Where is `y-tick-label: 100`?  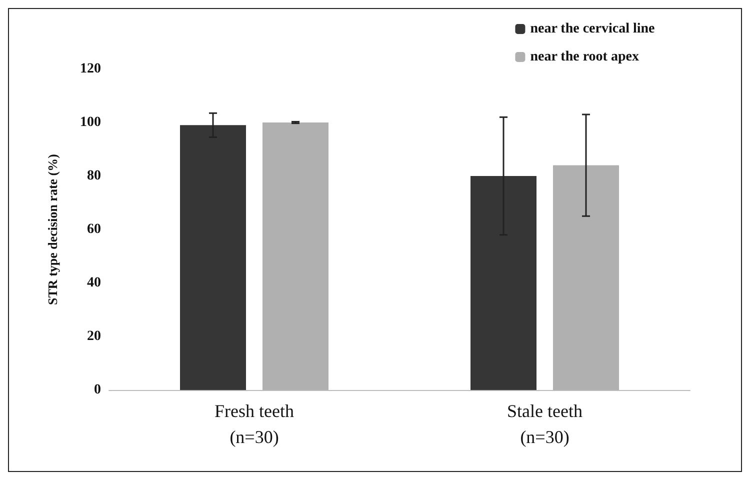 y-tick-label: 100 is located at coordinates (90, 122).